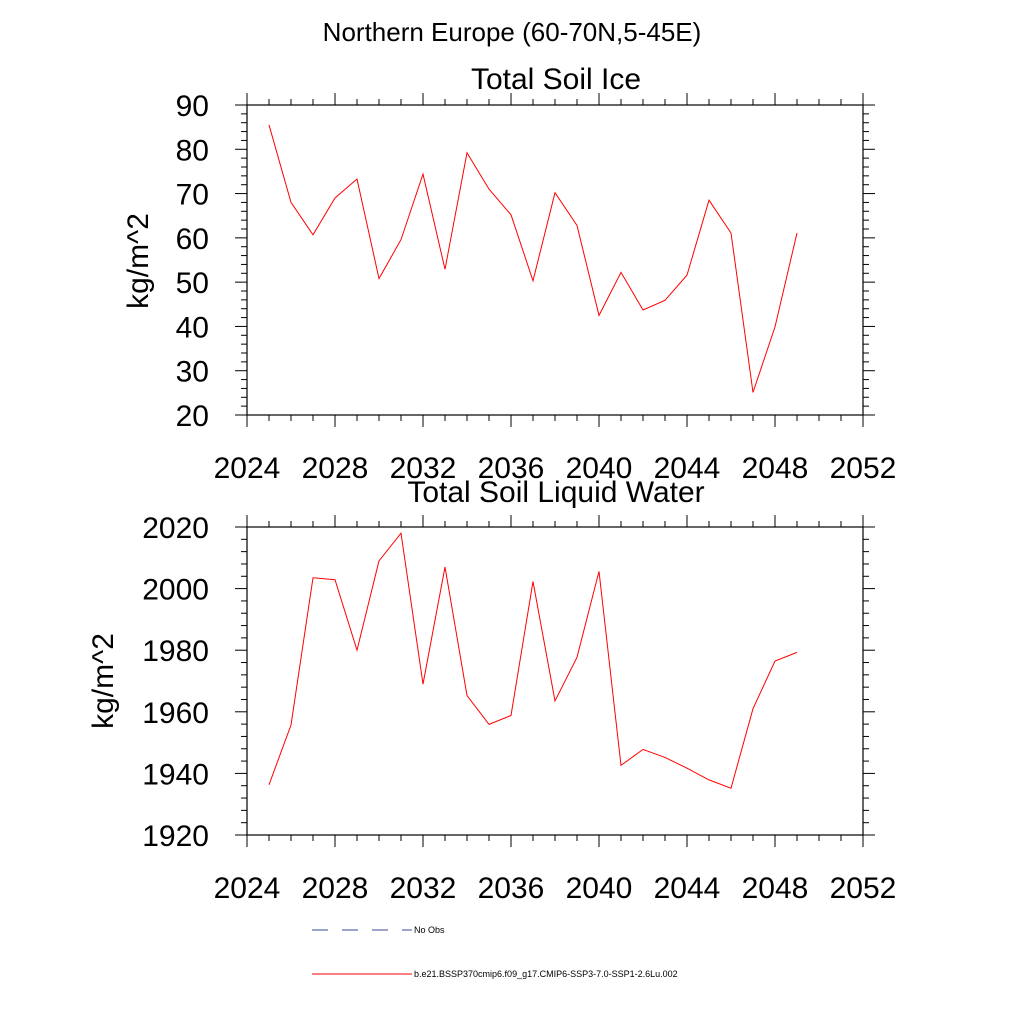  Describe the element at coordinates (175, 651) in the screenshot. I see `y-tick-label: 1980` at that location.